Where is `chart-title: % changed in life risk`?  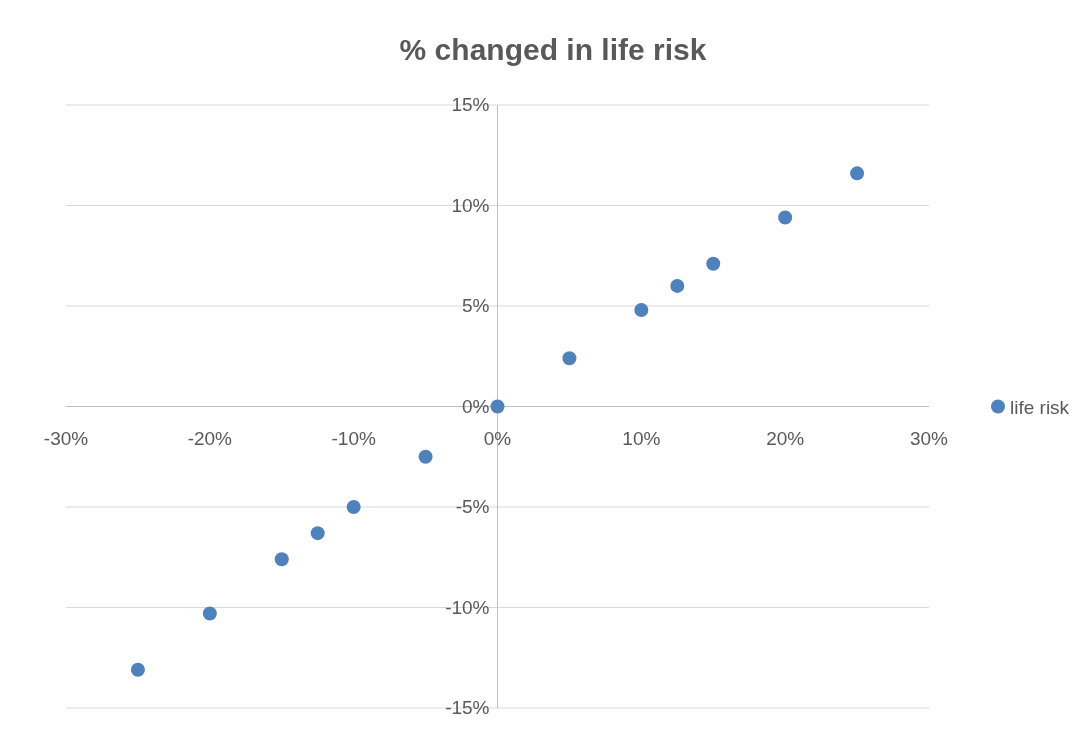
chart-title: % changed in life risk is located at coordinates (553, 49).